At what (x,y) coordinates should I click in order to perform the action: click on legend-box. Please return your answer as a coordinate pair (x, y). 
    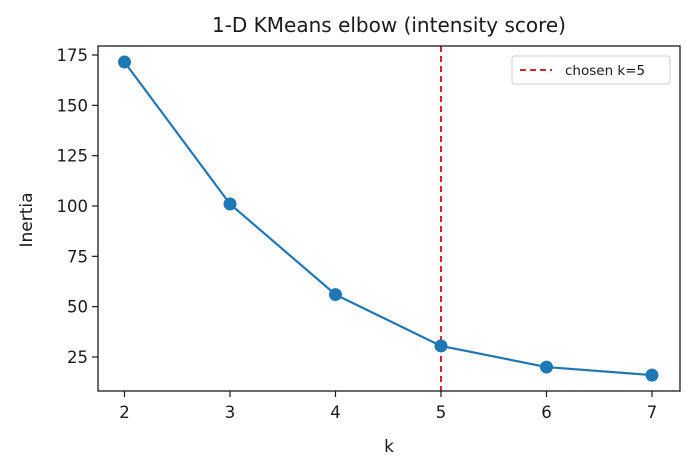
    Looking at the image, I should click on (591, 70).